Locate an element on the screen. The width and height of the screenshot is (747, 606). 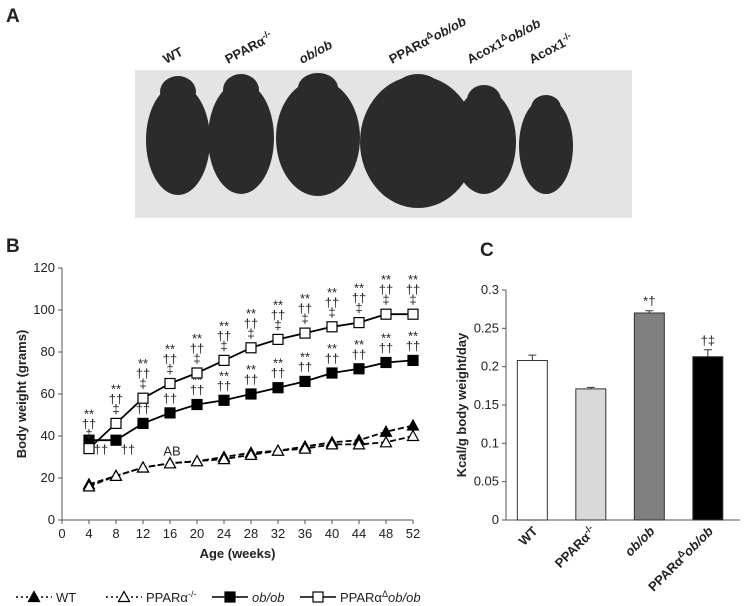
x-tick-label: ob/ob is located at coordinates (640, 541).